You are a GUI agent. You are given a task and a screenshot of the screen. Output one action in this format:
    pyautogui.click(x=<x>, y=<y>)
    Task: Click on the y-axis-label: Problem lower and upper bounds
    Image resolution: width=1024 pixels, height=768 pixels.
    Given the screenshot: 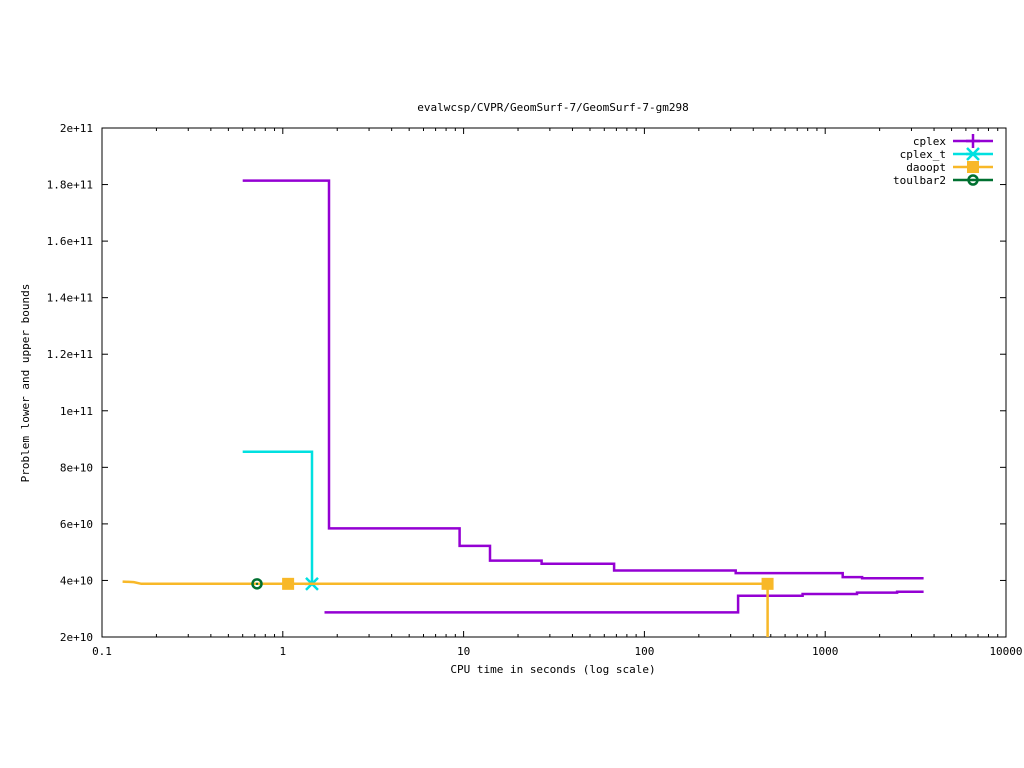 What is the action you would take?
    pyautogui.click(x=25, y=383)
    